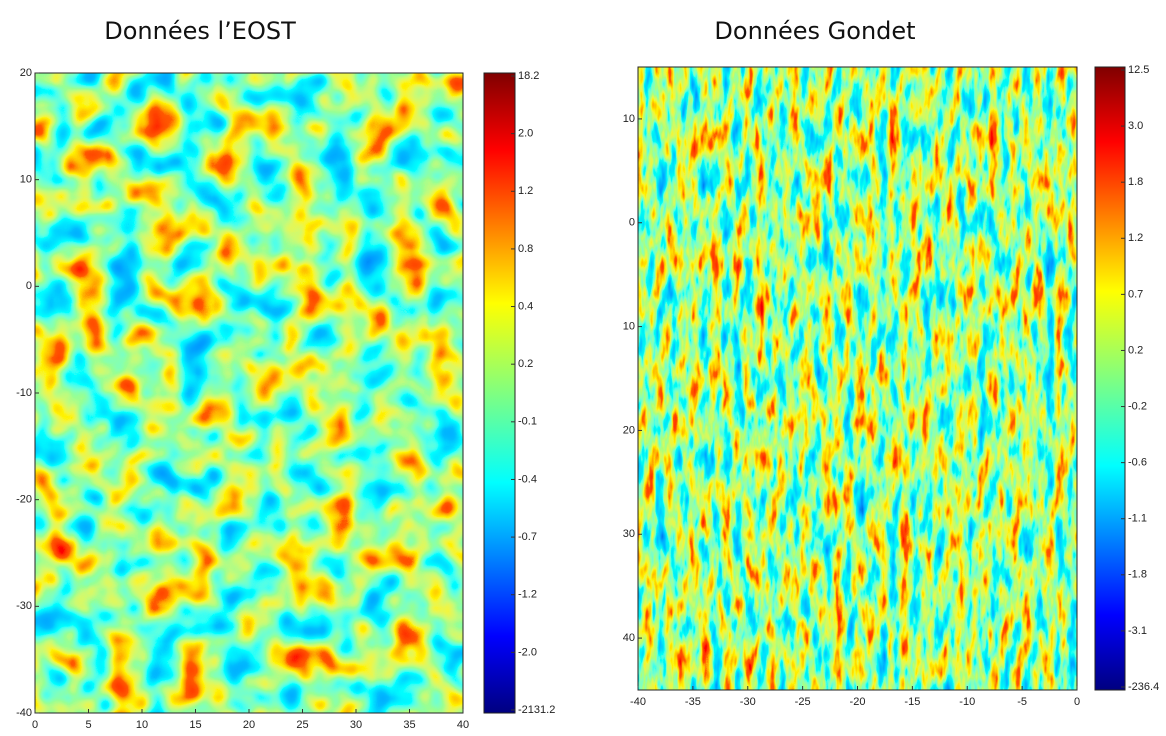  Describe the element at coordinates (24, 713) in the screenshot. I see `y-tick-label: -40` at that location.